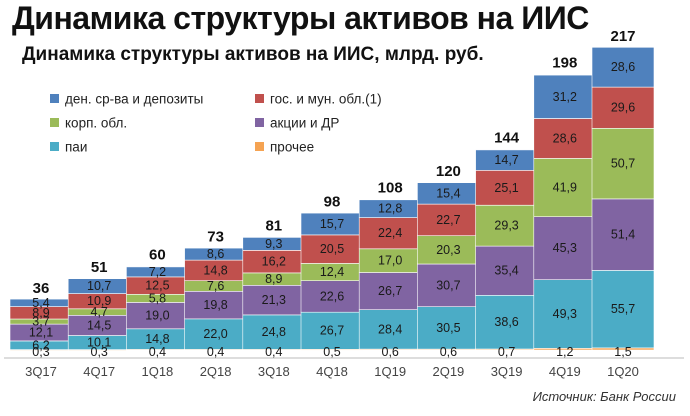  Describe the element at coordinates (215, 236) in the screenshot. I see `total-label-2q18: 73` at that location.